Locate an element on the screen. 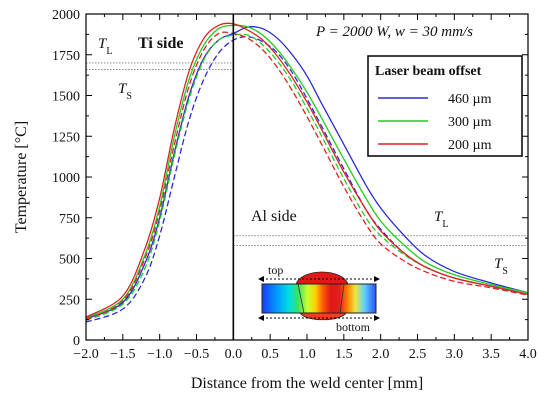  legend-entries: 460 µm 300 µm 200 µm is located at coordinates (435, 122).